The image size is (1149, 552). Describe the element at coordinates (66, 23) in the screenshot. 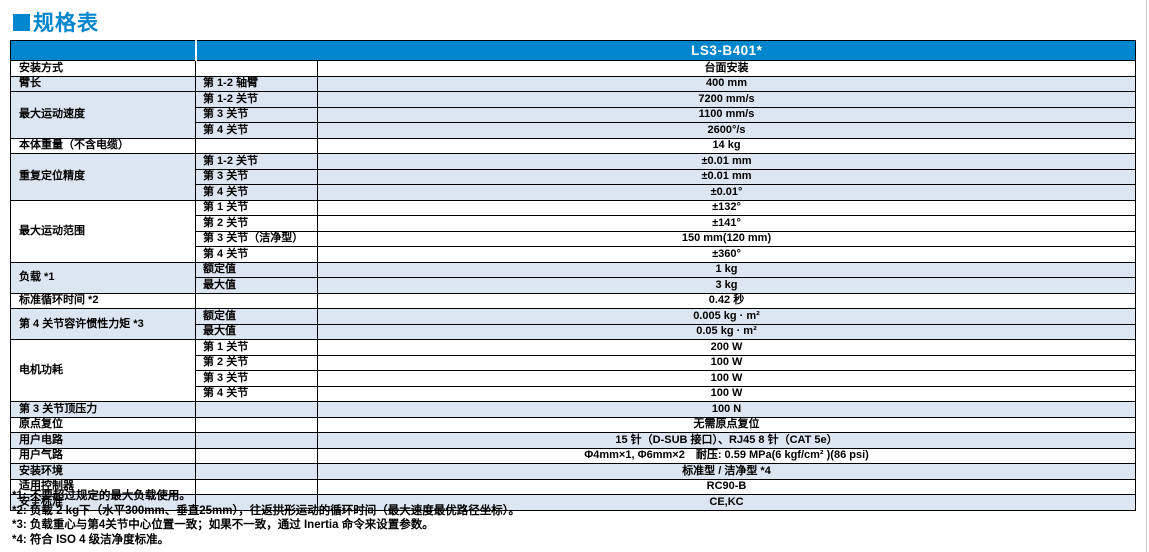

I see `page-title-text: 规格表` at that location.